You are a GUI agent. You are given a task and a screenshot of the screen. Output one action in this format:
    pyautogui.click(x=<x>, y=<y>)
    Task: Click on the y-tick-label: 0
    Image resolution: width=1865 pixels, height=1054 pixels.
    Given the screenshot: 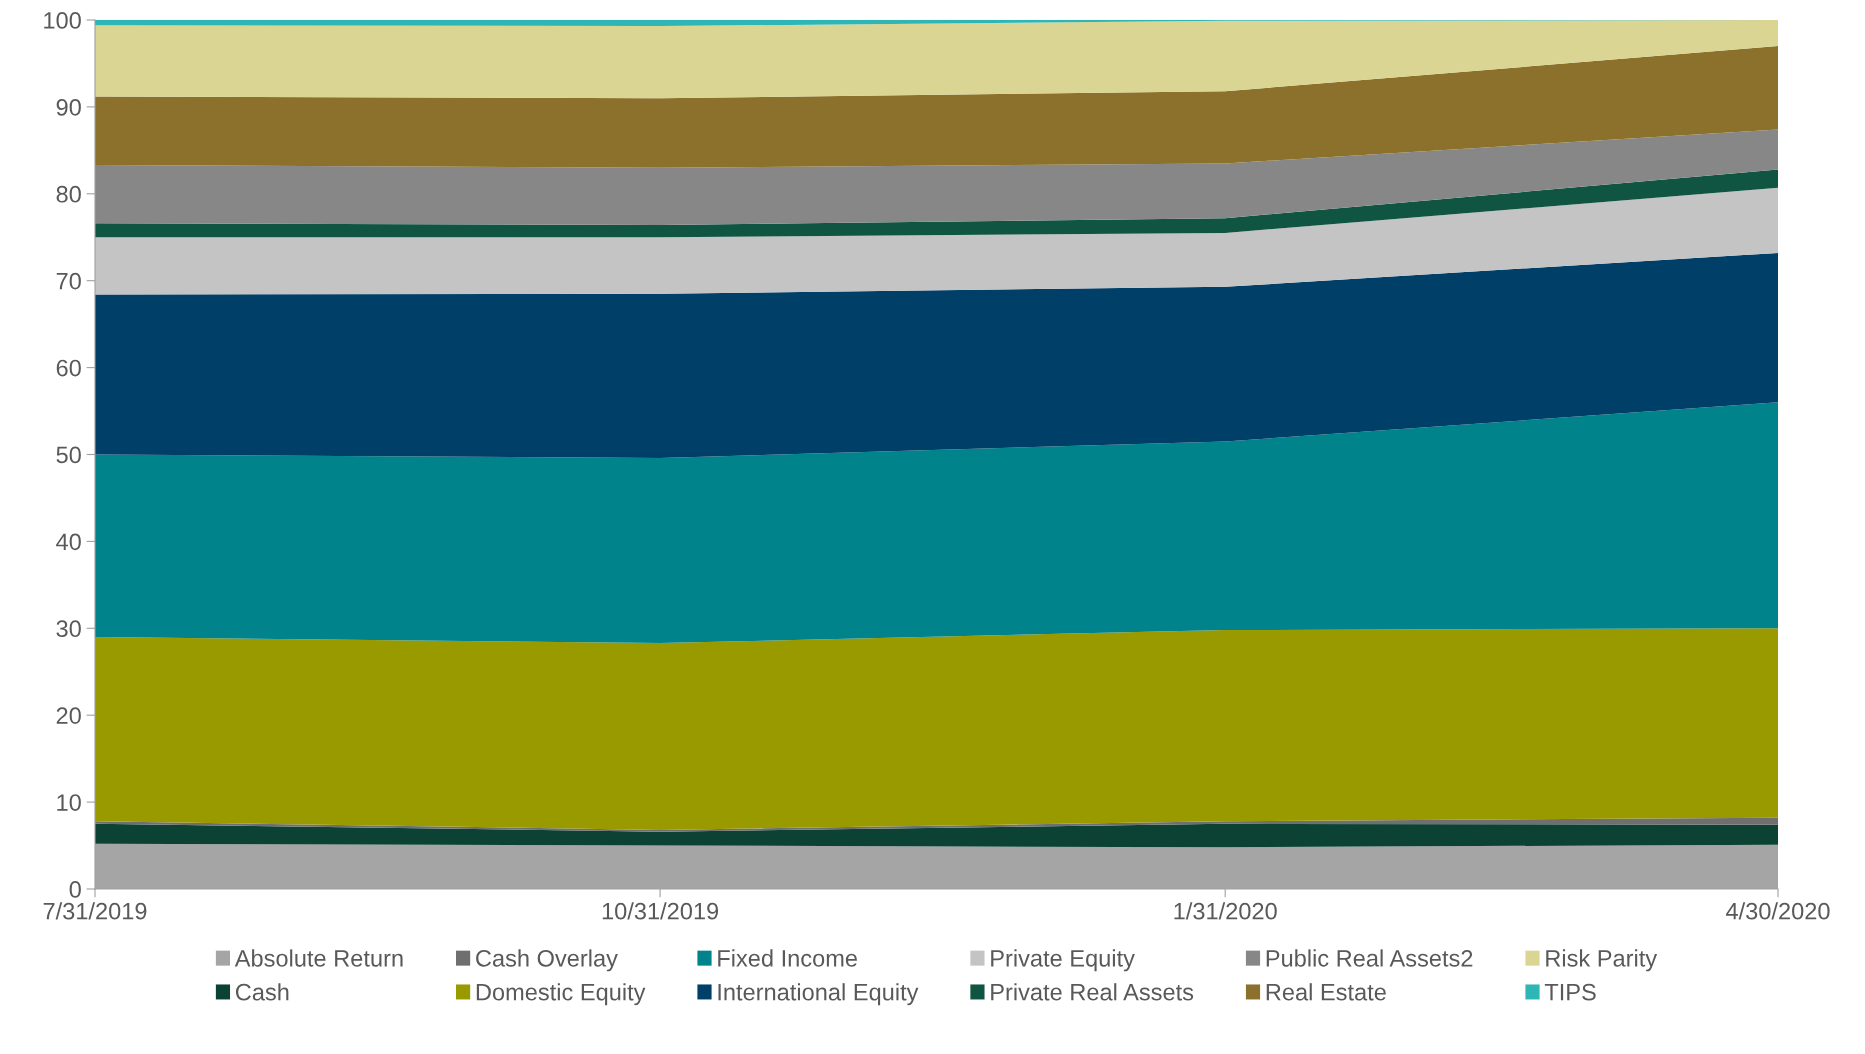 What is the action you would take?
    pyautogui.click(x=75, y=889)
    